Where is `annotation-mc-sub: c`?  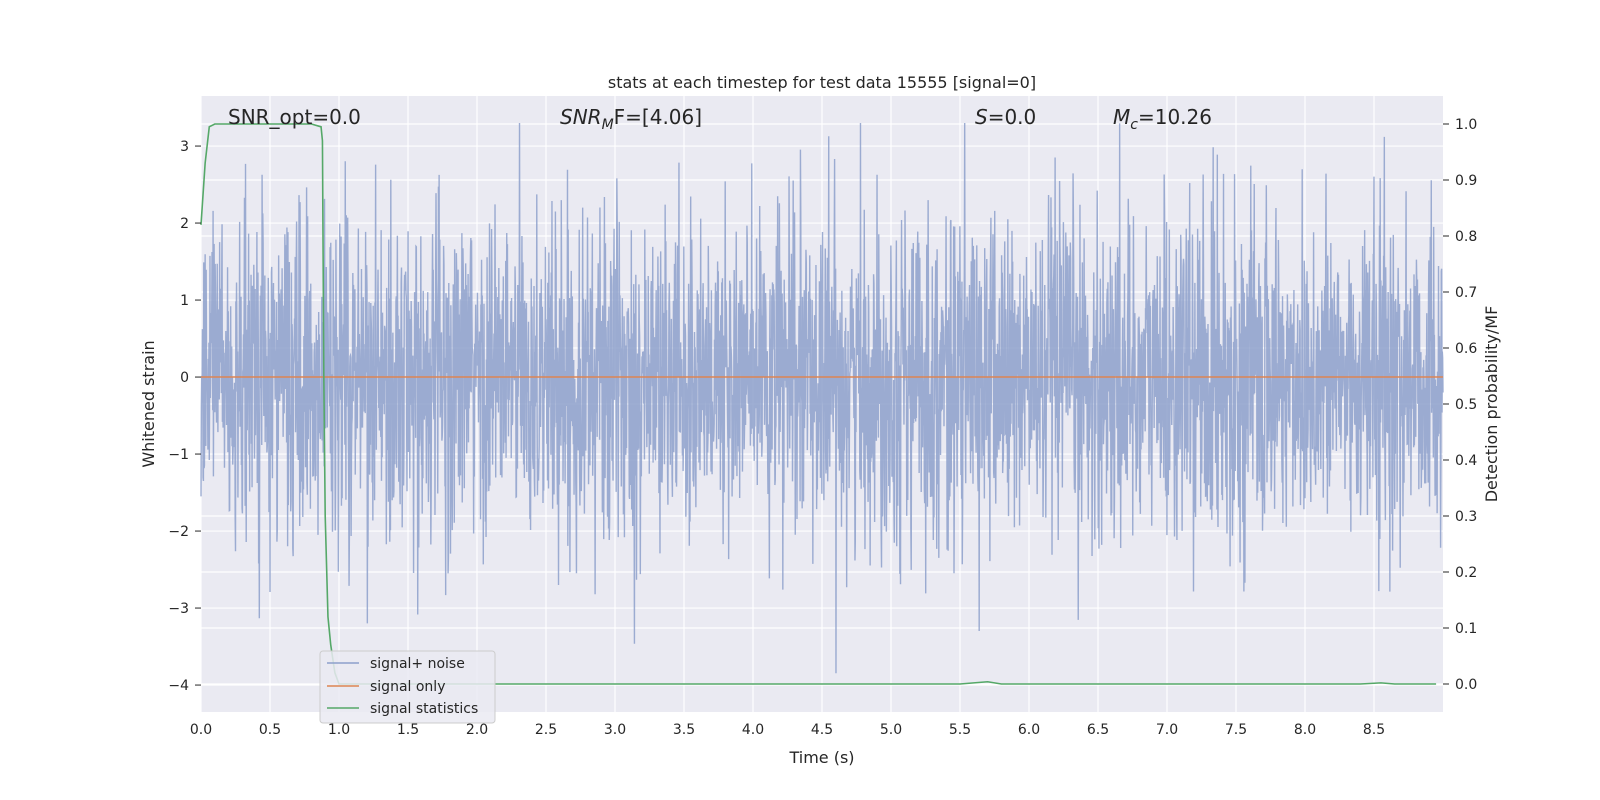 annotation-mc-sub: c is located at coordinates (1134, 125).